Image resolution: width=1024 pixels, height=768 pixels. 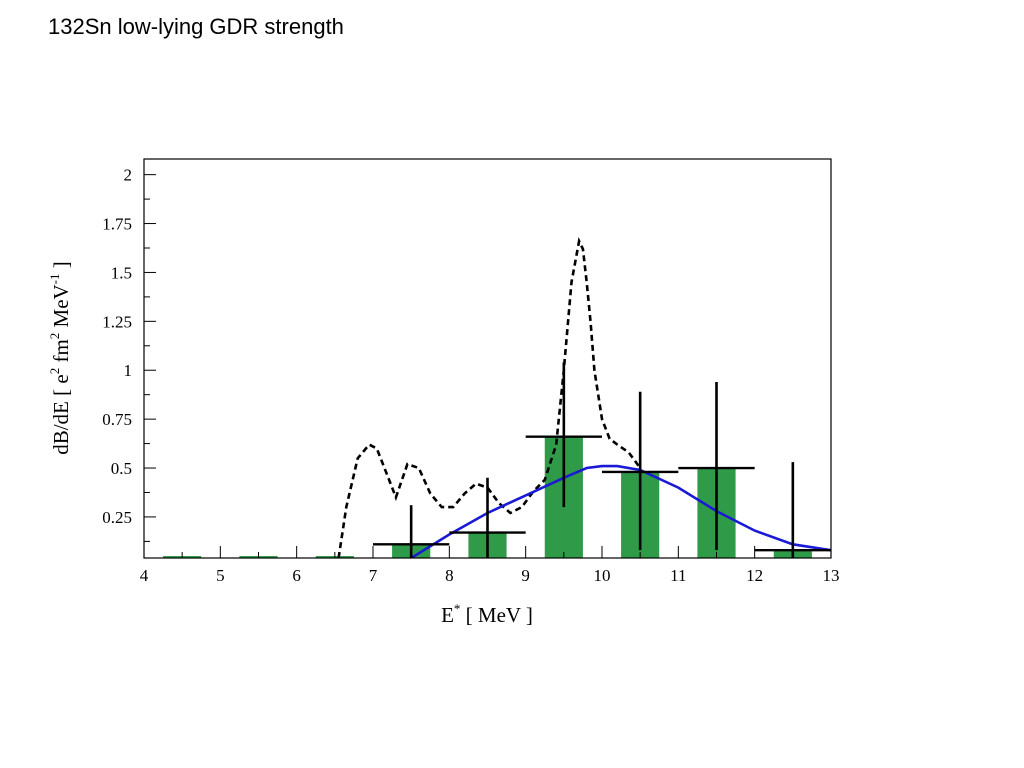 I want to click on x-tick-label: 13, so click(x=831, y=575).